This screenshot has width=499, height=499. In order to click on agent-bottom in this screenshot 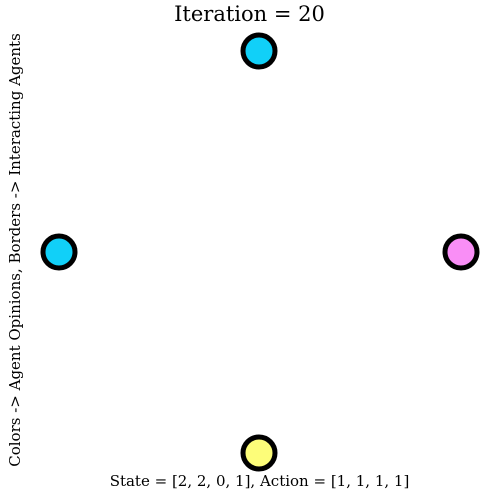, I will do `click(259, 453)`.